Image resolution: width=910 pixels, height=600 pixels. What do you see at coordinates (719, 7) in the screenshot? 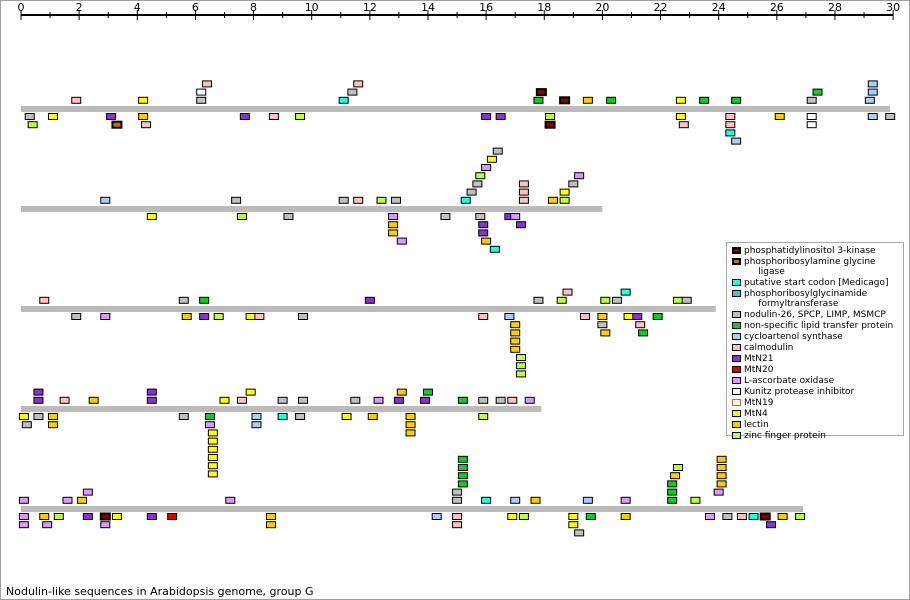
I see `axis-tick-label: 24` at bounding box center [719, 7].